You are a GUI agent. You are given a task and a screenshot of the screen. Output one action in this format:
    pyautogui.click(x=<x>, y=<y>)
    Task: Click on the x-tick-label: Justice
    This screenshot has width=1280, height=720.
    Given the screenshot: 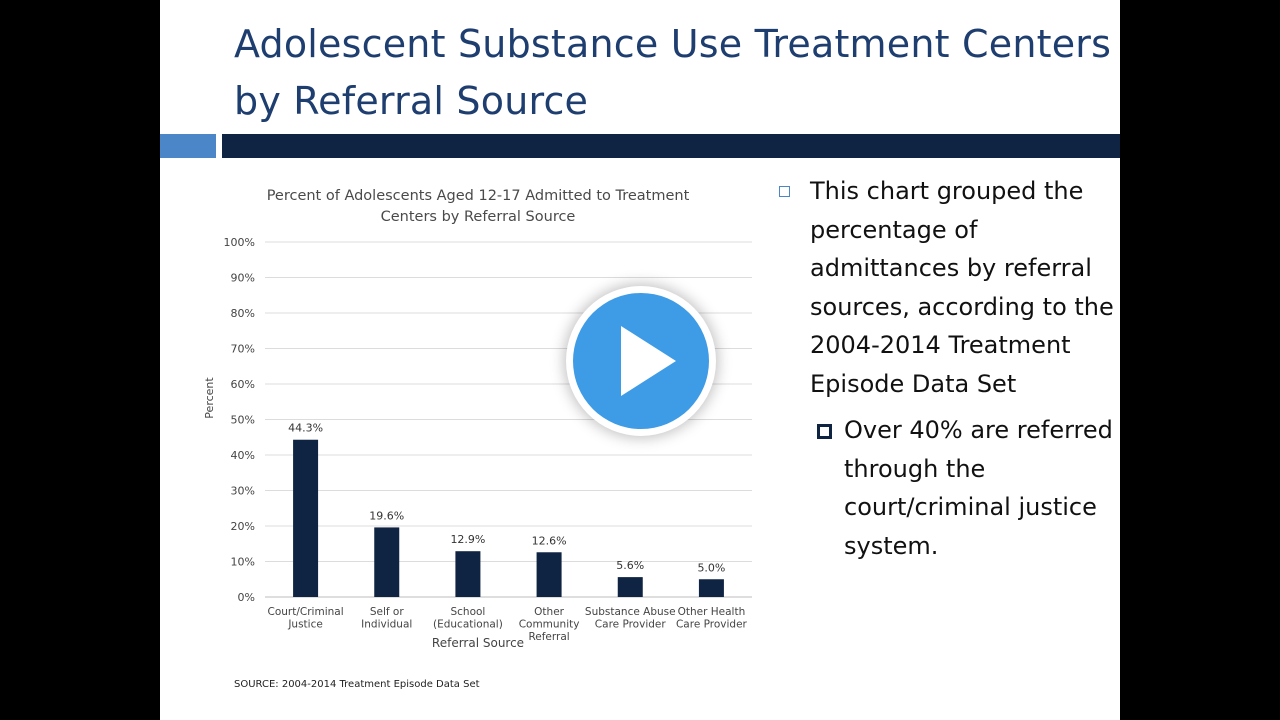 What is the action you would take?
    pyautogui.click(x=305, y=625)
    